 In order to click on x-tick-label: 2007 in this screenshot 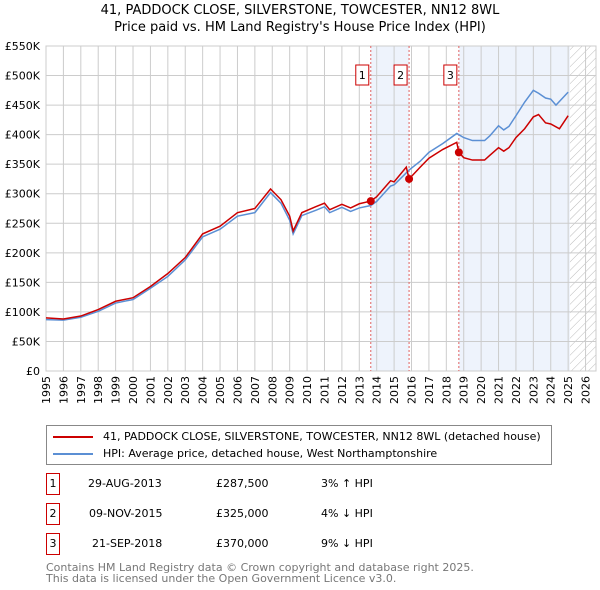, I will do `click(255, 390)`.